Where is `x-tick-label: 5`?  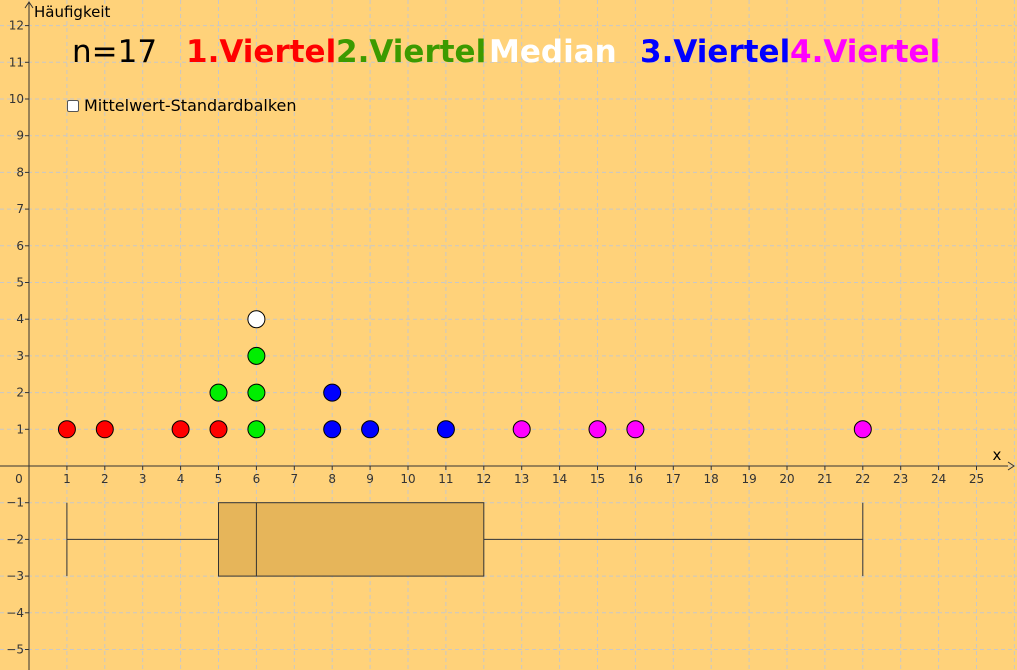
x-tick-label: 5 is located at coordinates (219, 479).